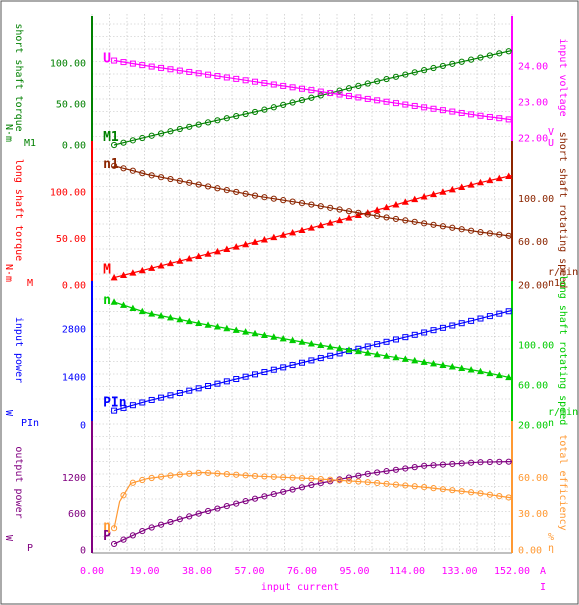  What do you see at coordinates (533, 386) in the screenshot?
I see `right-tick-label: 60.00` at bounding box center [533, 386].